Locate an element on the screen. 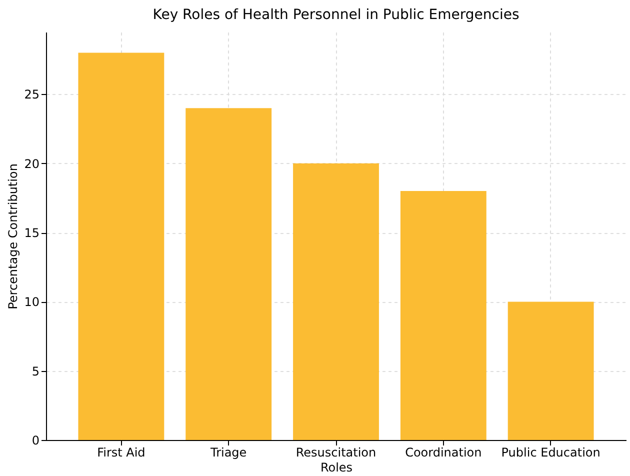 The width and height of the screenshot is (630, 476). y-tick-label: 0 is located at coordinates (36, 441).